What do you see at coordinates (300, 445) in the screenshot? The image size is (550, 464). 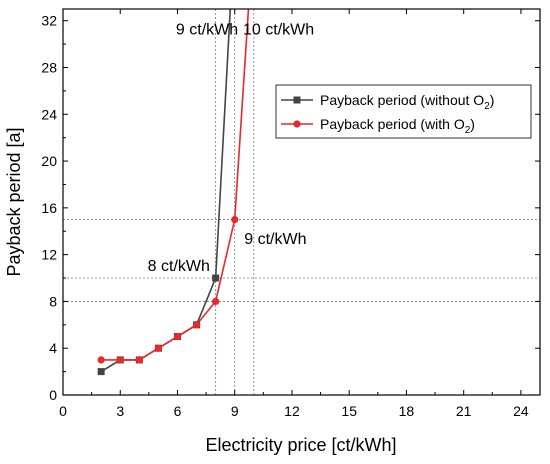 I see `x-axis-title: Electricity price [ct/kWh]` at bounding box center [300, 445].